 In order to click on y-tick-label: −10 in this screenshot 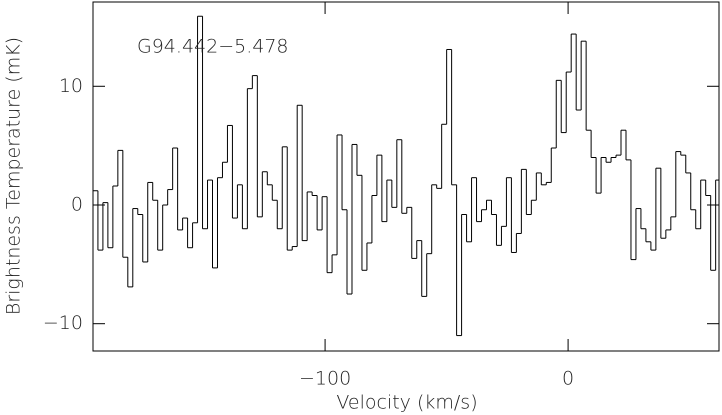, I will do `click(63, 323)`.